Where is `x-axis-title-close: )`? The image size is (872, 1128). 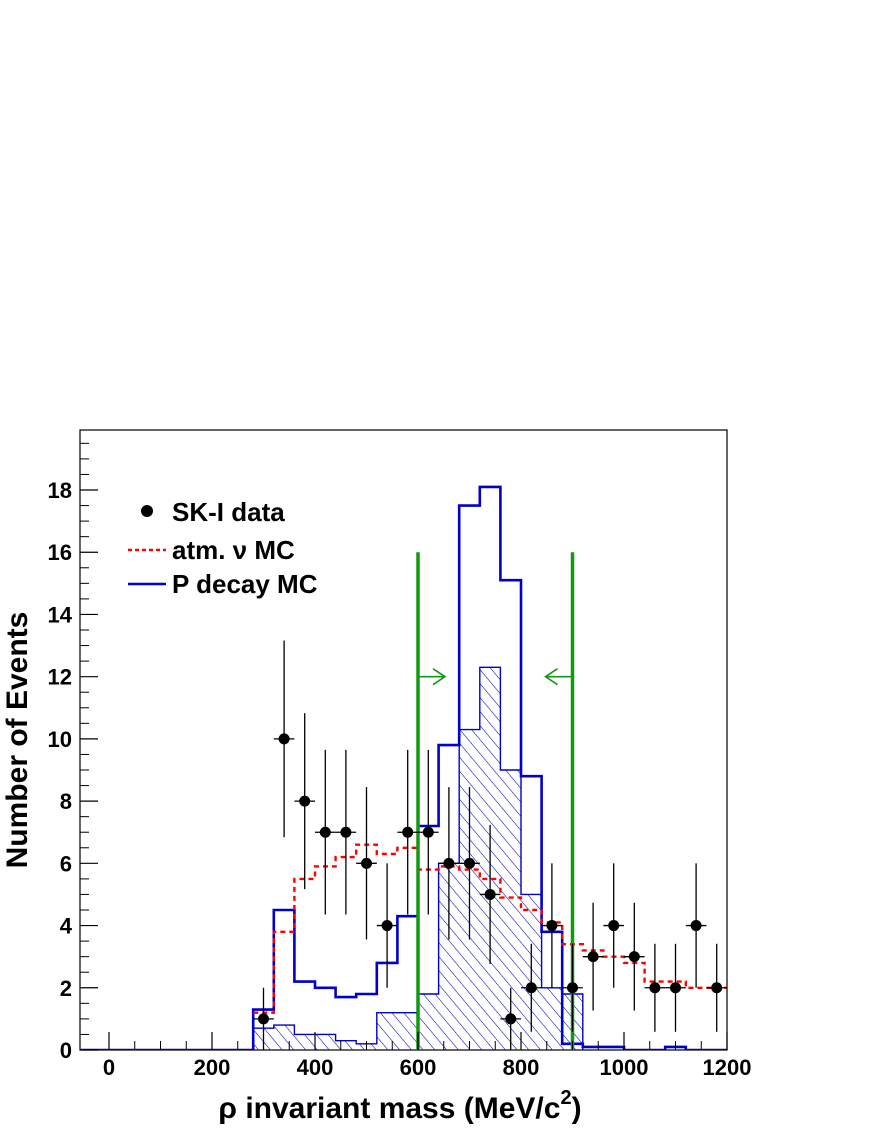
x-axis-title-close: ) is located at coordinates (577, 1108).